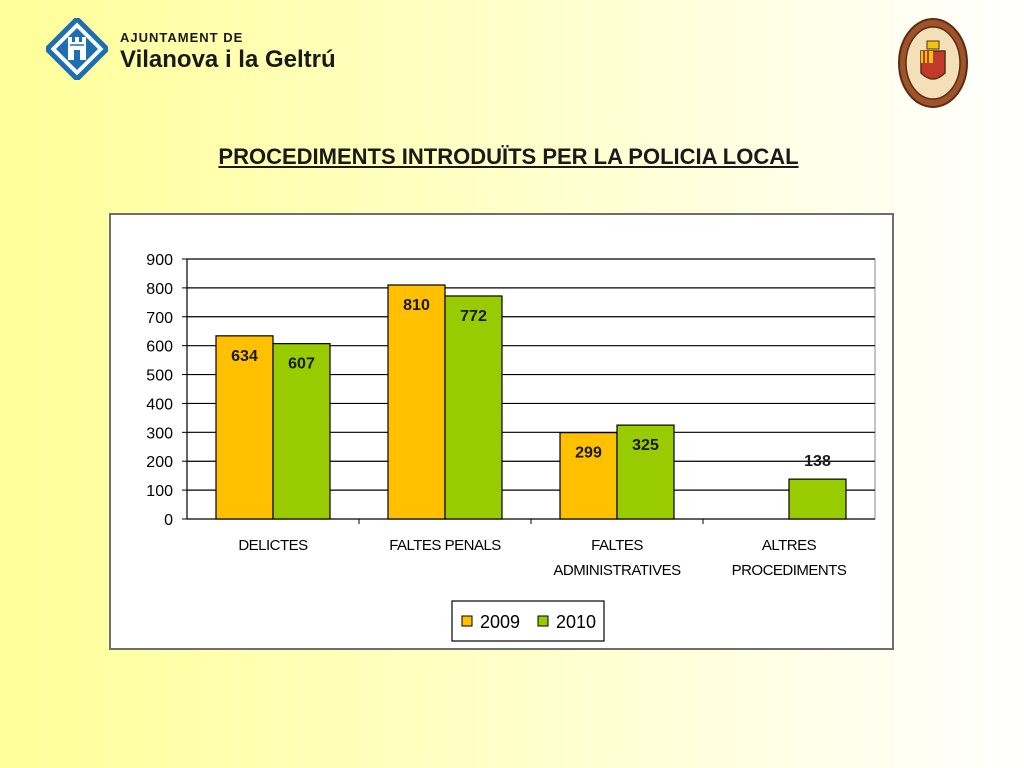 This screenshot has height=768, width=1024. What do you see at coordinates (228, 59) in the screenshot?
I see `org-name: Vilanova i la Geltrú` at bounding box center [228, 59].